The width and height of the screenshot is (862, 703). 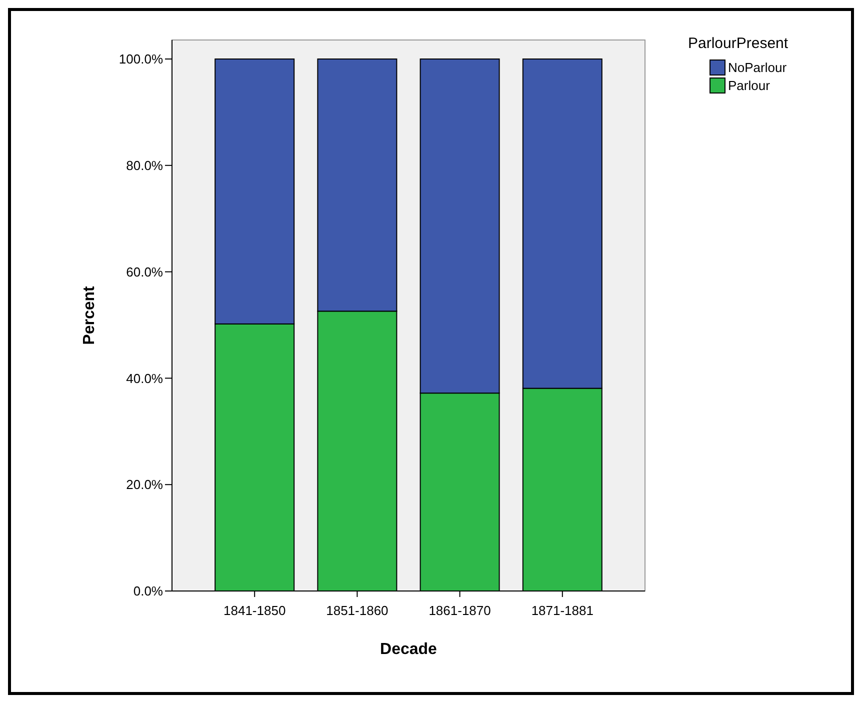 I want to click on legend-label: Parlour, so click(x=749, y=85).